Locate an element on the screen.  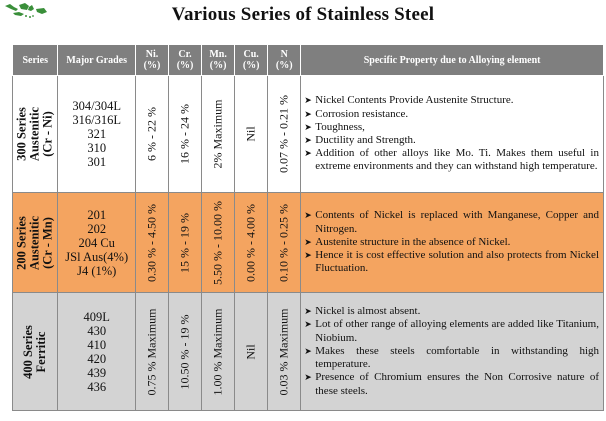
mn-cell: 1.00 % Maximum is located at coordinates (218, 351).